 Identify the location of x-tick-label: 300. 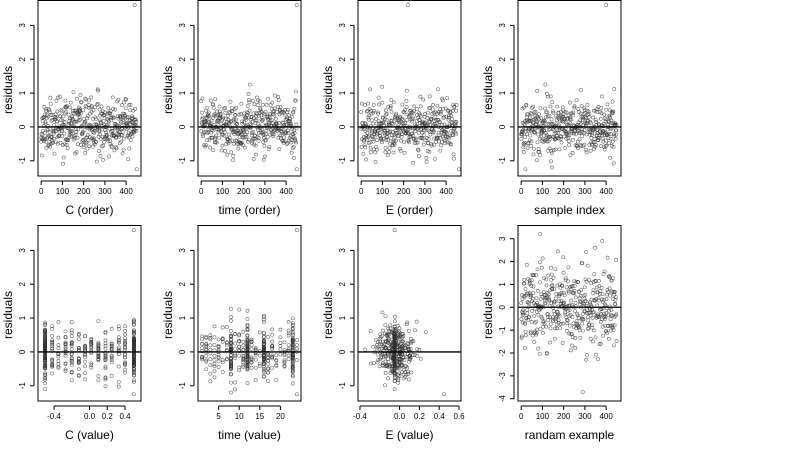
(425, 191).